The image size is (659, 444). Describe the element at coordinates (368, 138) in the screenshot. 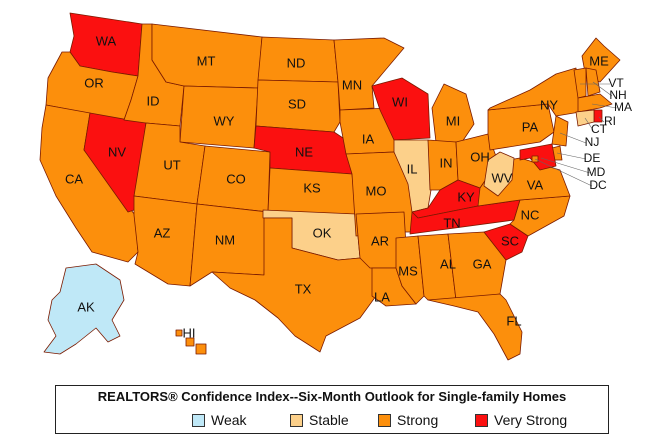

I see `state-label-ia: IA` at that location.